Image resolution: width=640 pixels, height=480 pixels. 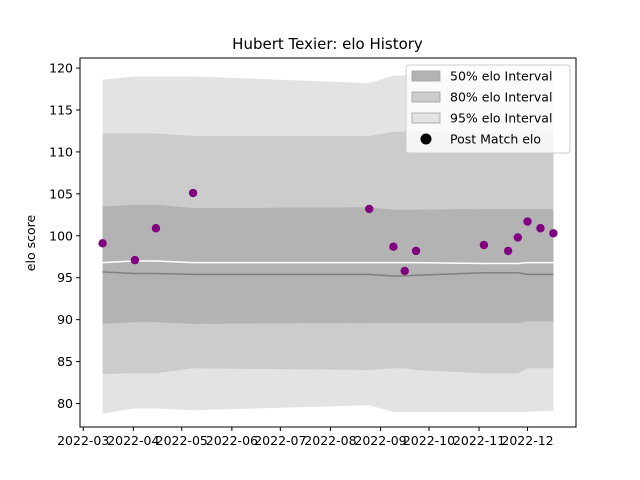 I want to click on legend-label-3: Post Match elo, so click(x=495, y=139).